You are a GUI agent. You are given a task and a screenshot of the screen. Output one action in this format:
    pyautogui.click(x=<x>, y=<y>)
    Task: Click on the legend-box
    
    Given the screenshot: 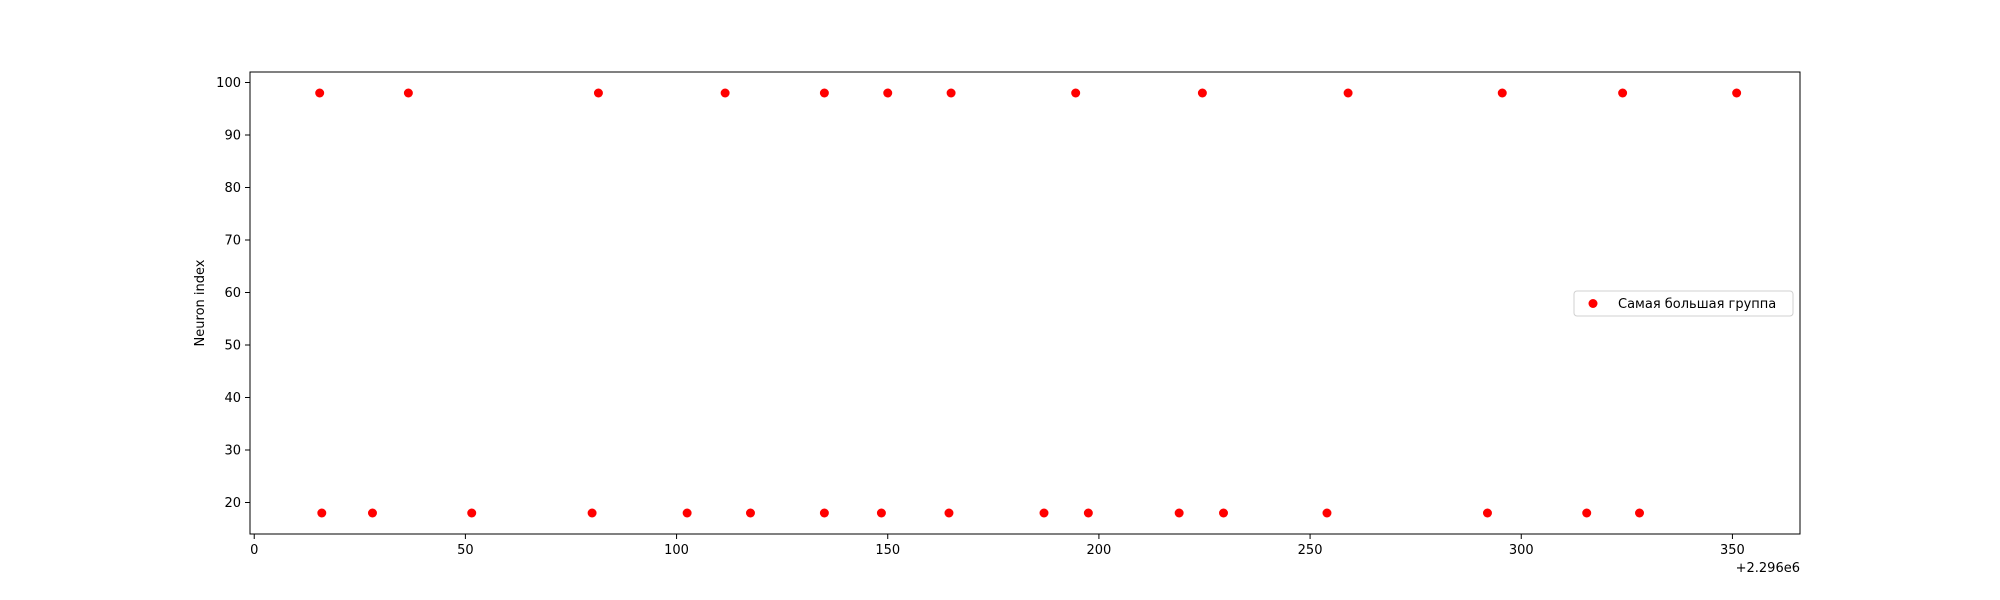 What is the action you would take?
    pyautogui.click(x=1683, y=303)
    